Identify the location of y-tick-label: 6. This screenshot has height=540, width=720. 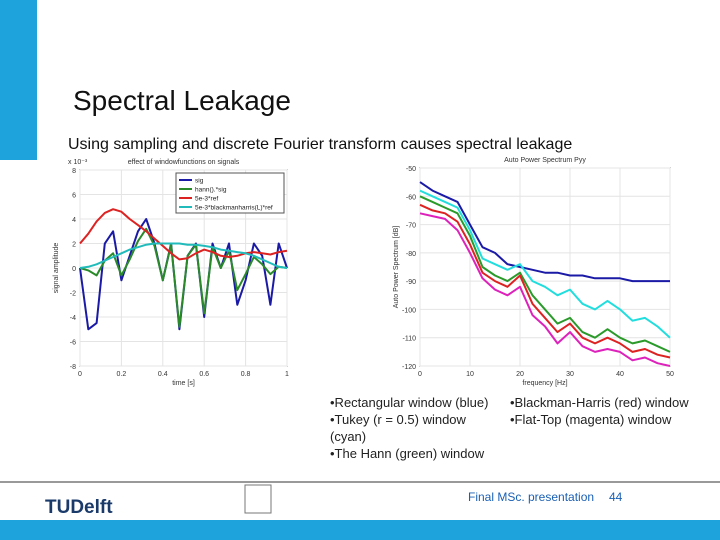
(74, 196).